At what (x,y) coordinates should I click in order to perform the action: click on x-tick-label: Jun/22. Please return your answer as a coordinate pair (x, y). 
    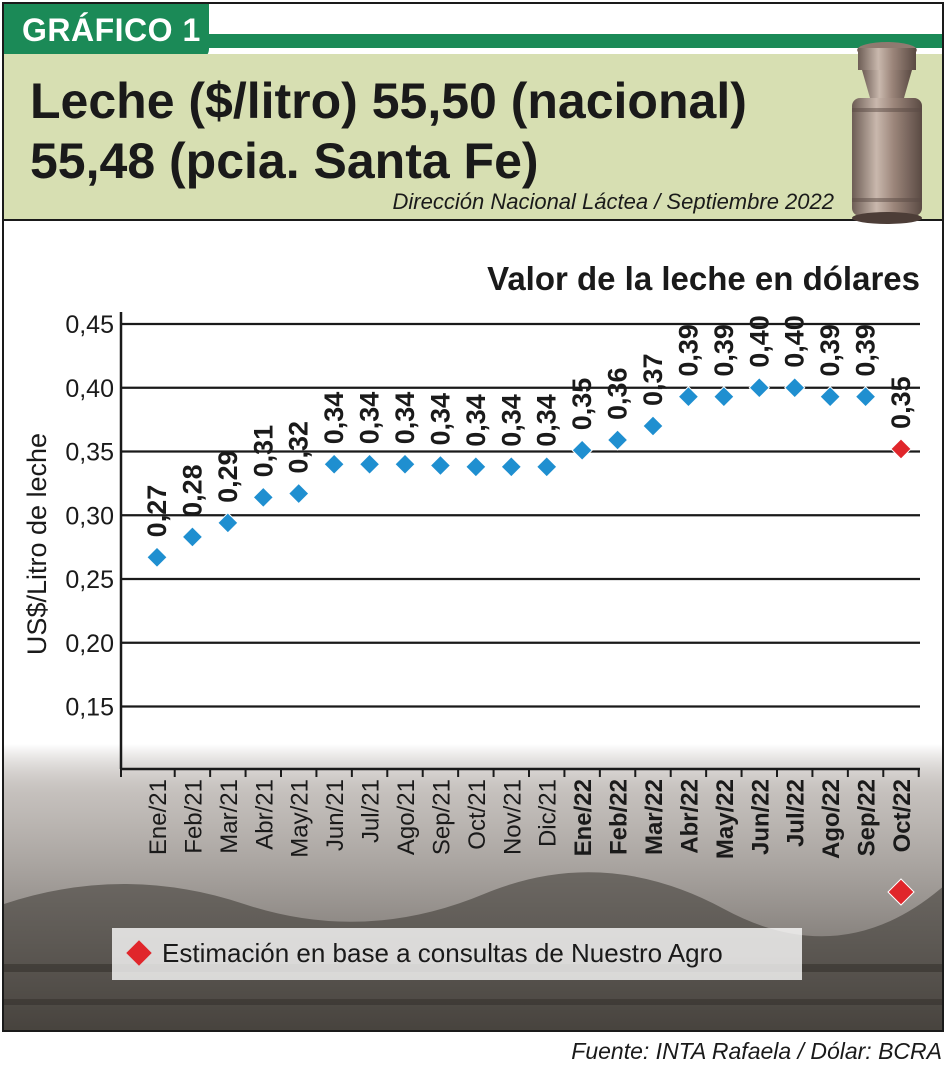
    Looking at the image, I should click on (760, 817).